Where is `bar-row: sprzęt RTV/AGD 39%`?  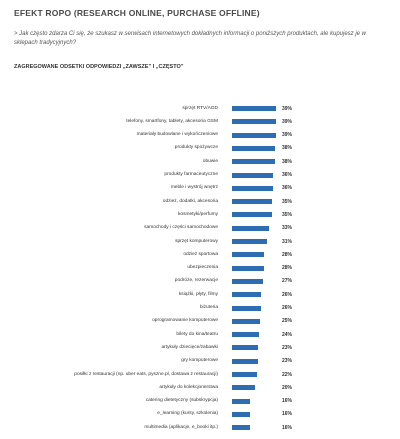 bar-row: sprzęt RTV/AGD 39% is located at coordinates (200, 108).